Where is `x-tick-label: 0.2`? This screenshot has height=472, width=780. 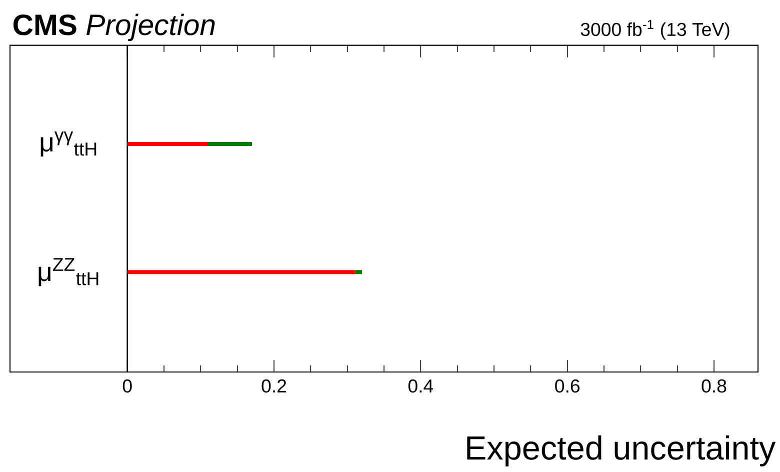 x-tick-label: 0.2 is located at coordinates (274, 386).